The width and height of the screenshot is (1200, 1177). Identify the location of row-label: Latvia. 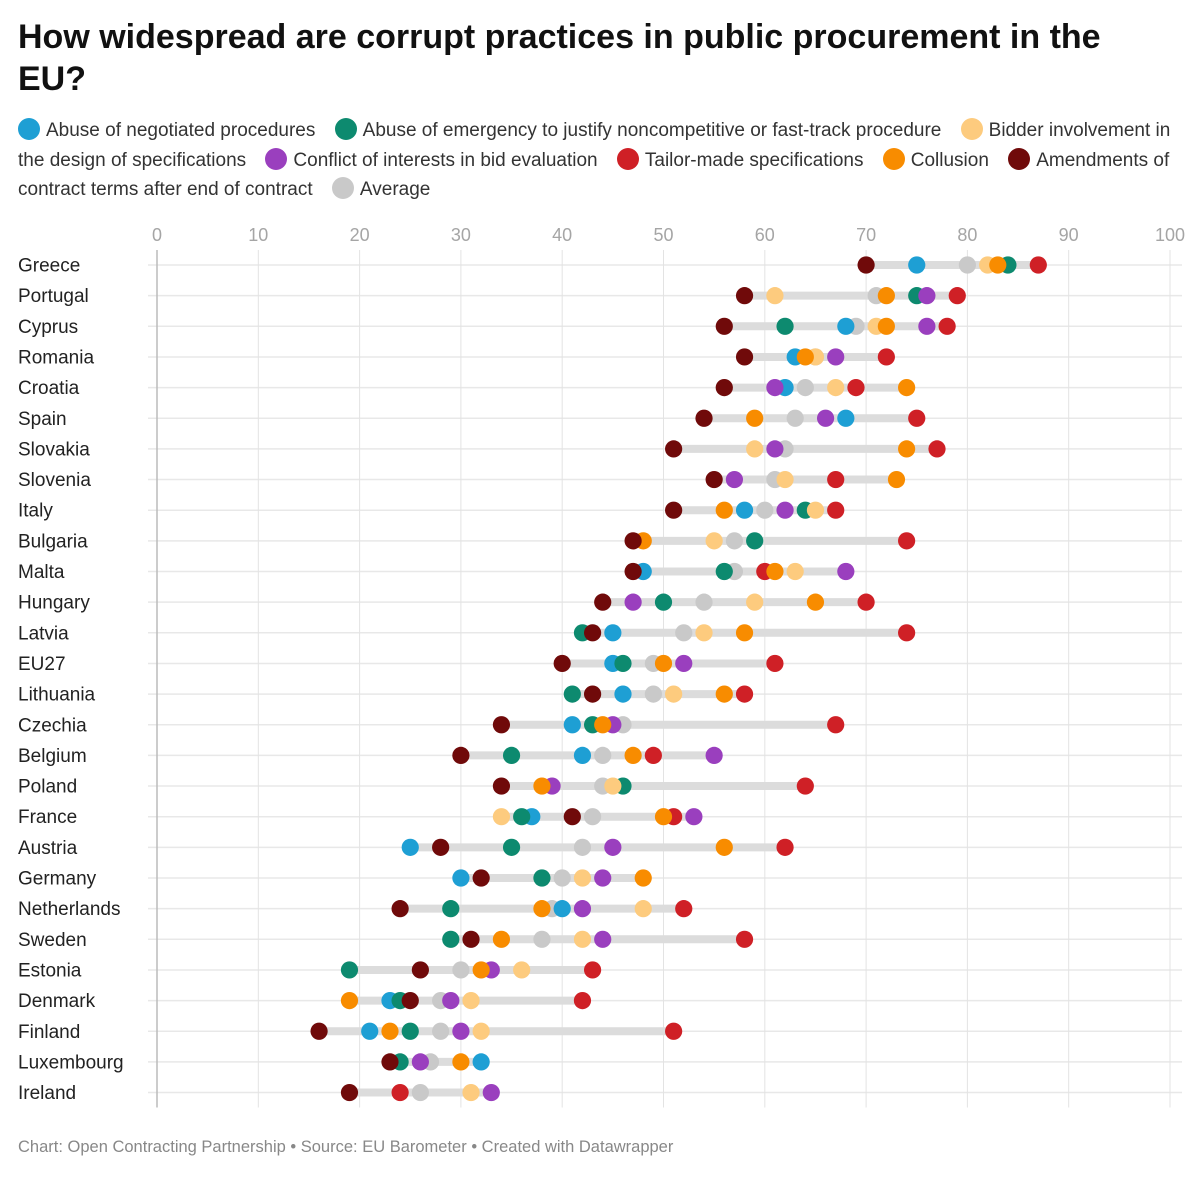
(43, 633).